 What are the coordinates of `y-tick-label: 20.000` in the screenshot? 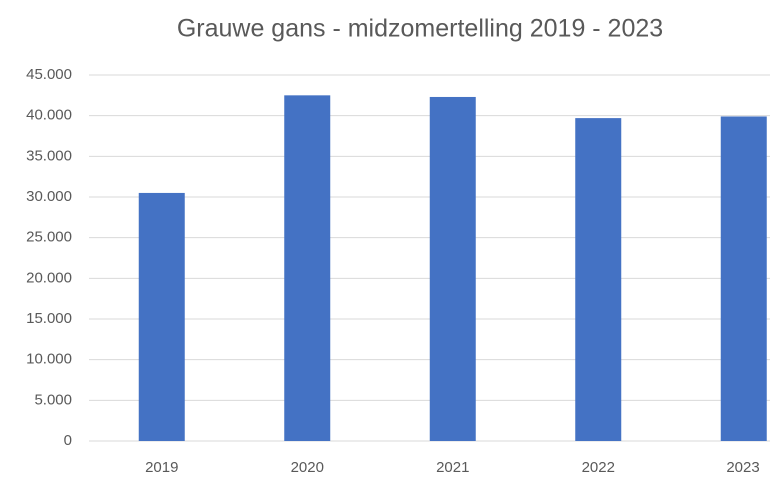 It's located at (49, 277).